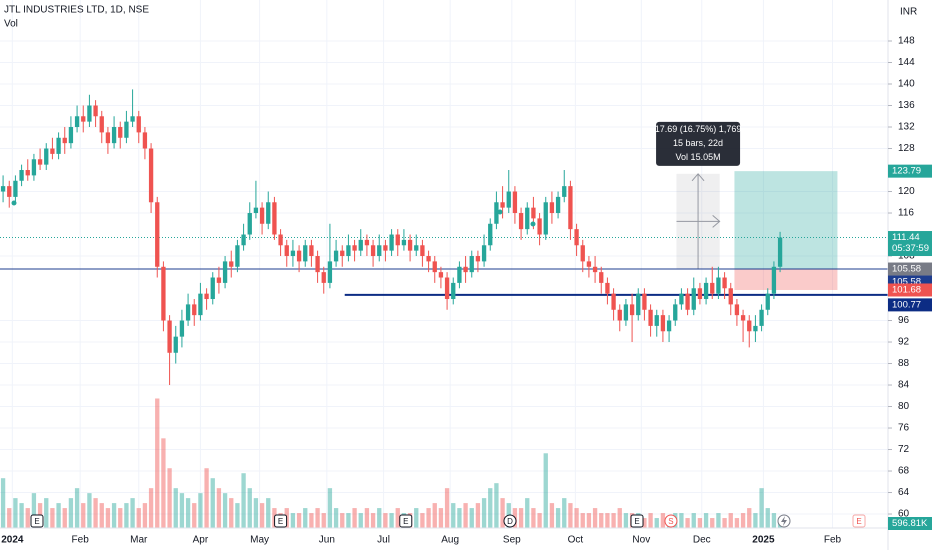  I want to click on x-tick-label: Jun, so click(327, 540).